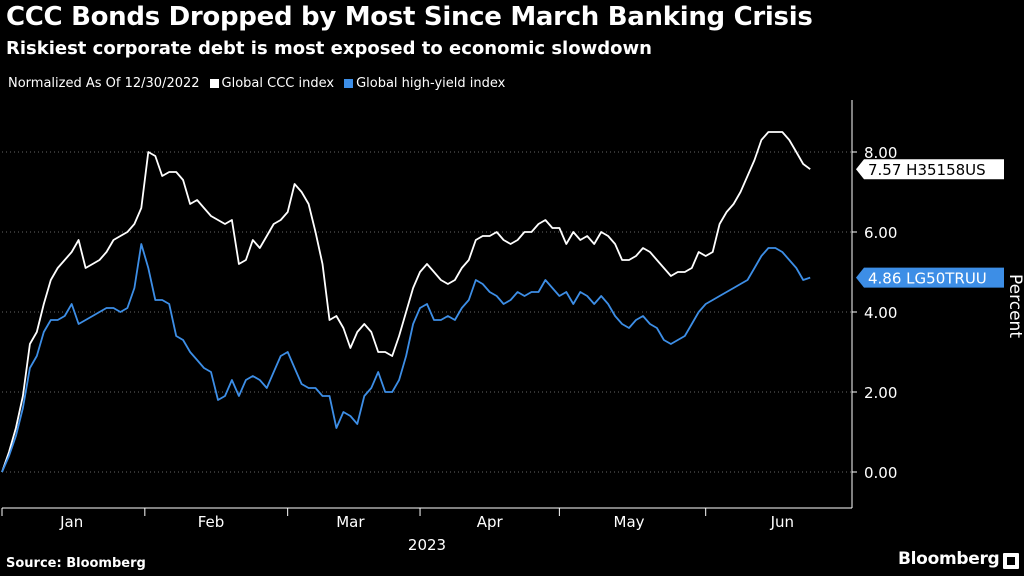 The image size is (1024, 576). I want to click on legend-item-high-yield: Global high-yield index, so click(424, 83).